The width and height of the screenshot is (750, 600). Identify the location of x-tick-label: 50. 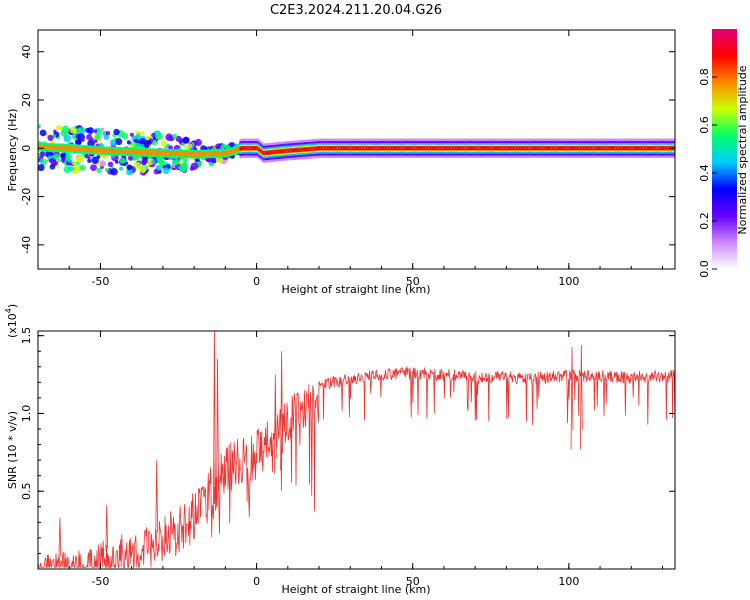
(413, 281).